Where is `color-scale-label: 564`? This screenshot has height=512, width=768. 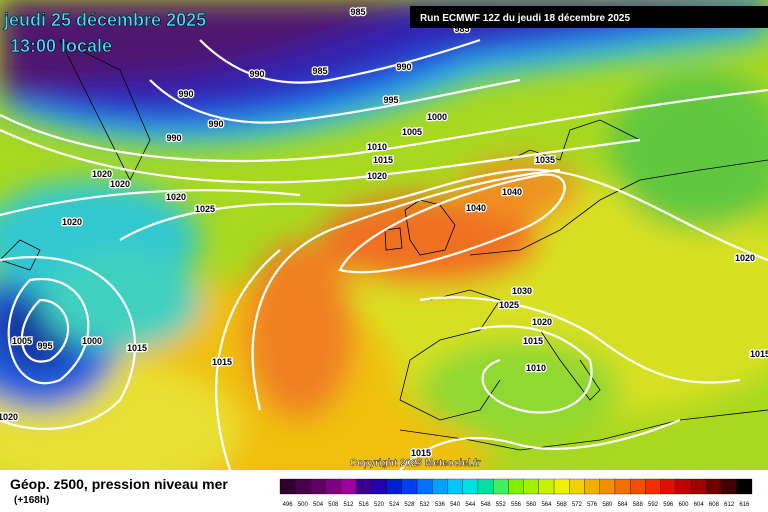 color-scale-label: 564 is located at coordinates (546, 505).